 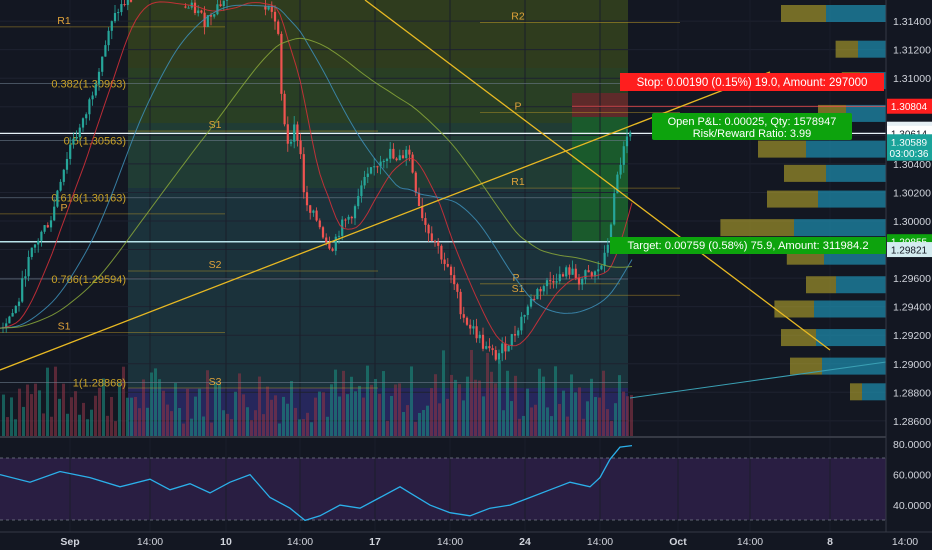 I want to click on price-axis, so click(x=909, y=266).